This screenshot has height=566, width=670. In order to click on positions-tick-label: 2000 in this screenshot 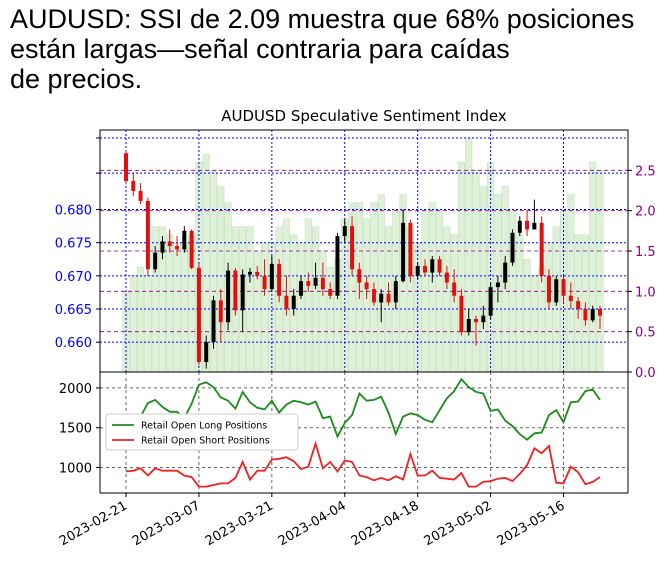, I will do `click(75, 389)`.